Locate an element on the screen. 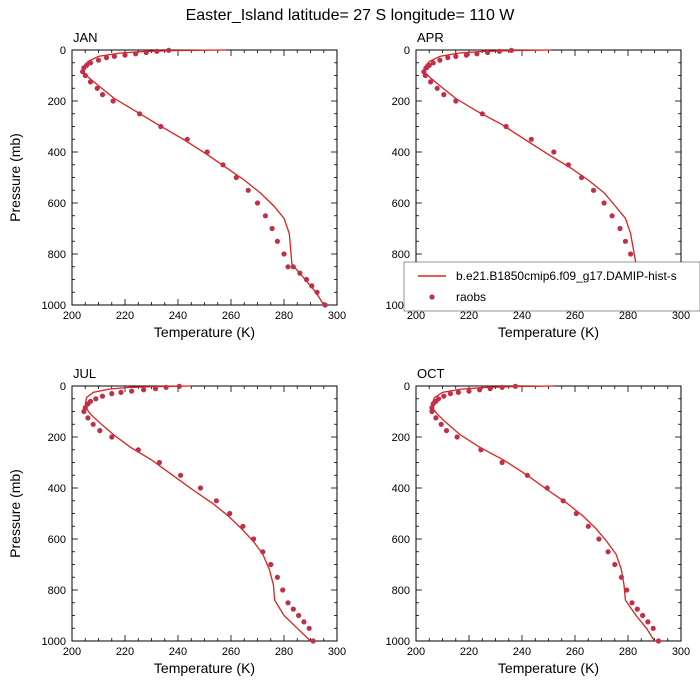 The width and height of the screenshot is (700, 700). x-tick-label-jan: 280 is located at coordinates (284, 316).